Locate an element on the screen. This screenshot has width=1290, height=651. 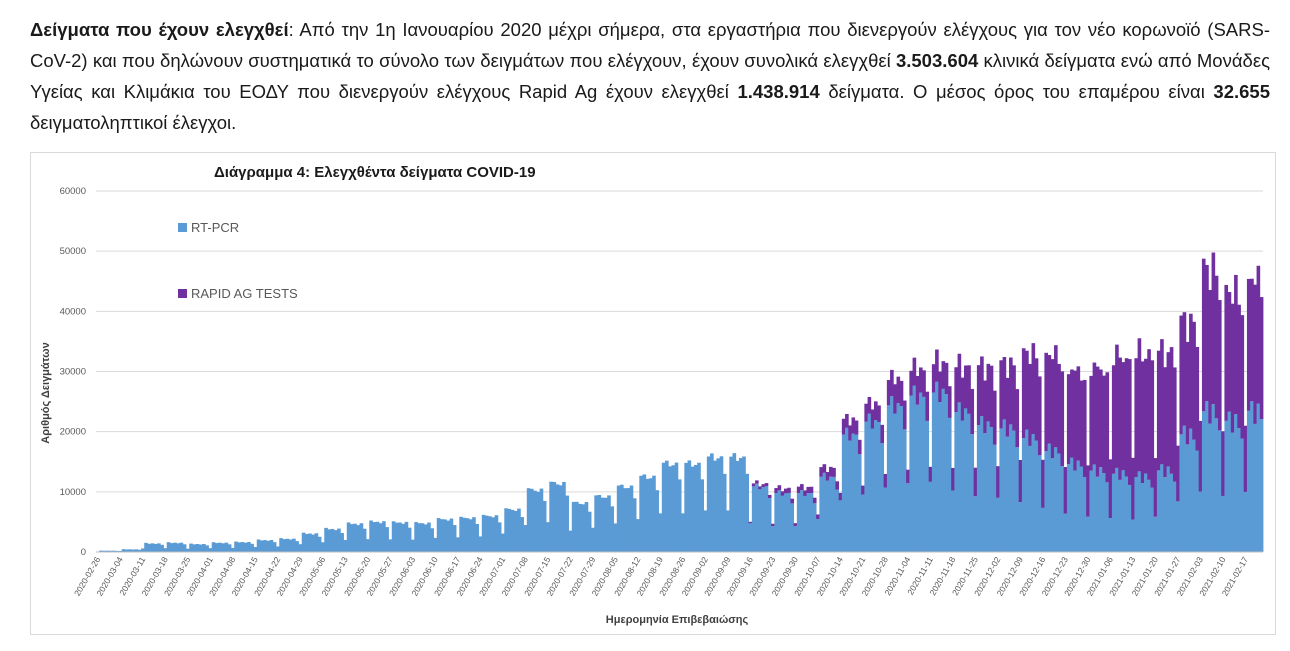
legend-label-rapid-ag: RAPID AG TESTS is located at coordinates (244, 293).